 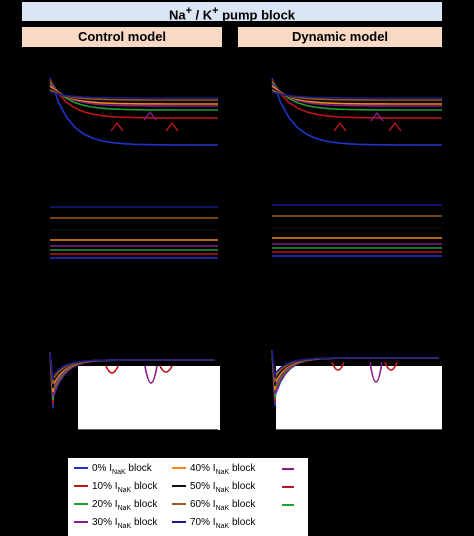 What do you see at coordinates (102, 468) in the screenshot?
I see `legend-label: 0% I` at bounding box center [102, 468].